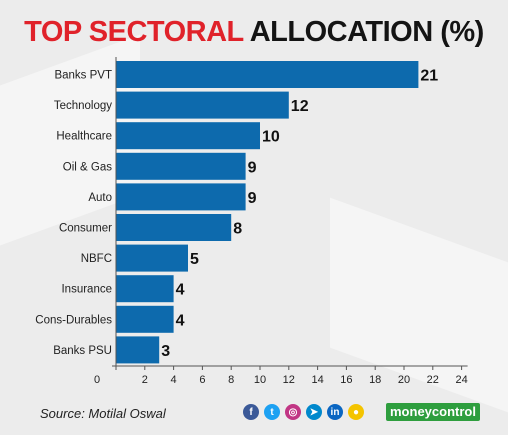 This screenshot has width=508, height=435. What do you see at coordinates (433, 412) in the screenshot?
I see `brand-logo: moneycontrol` at bounding box center [433, 412].